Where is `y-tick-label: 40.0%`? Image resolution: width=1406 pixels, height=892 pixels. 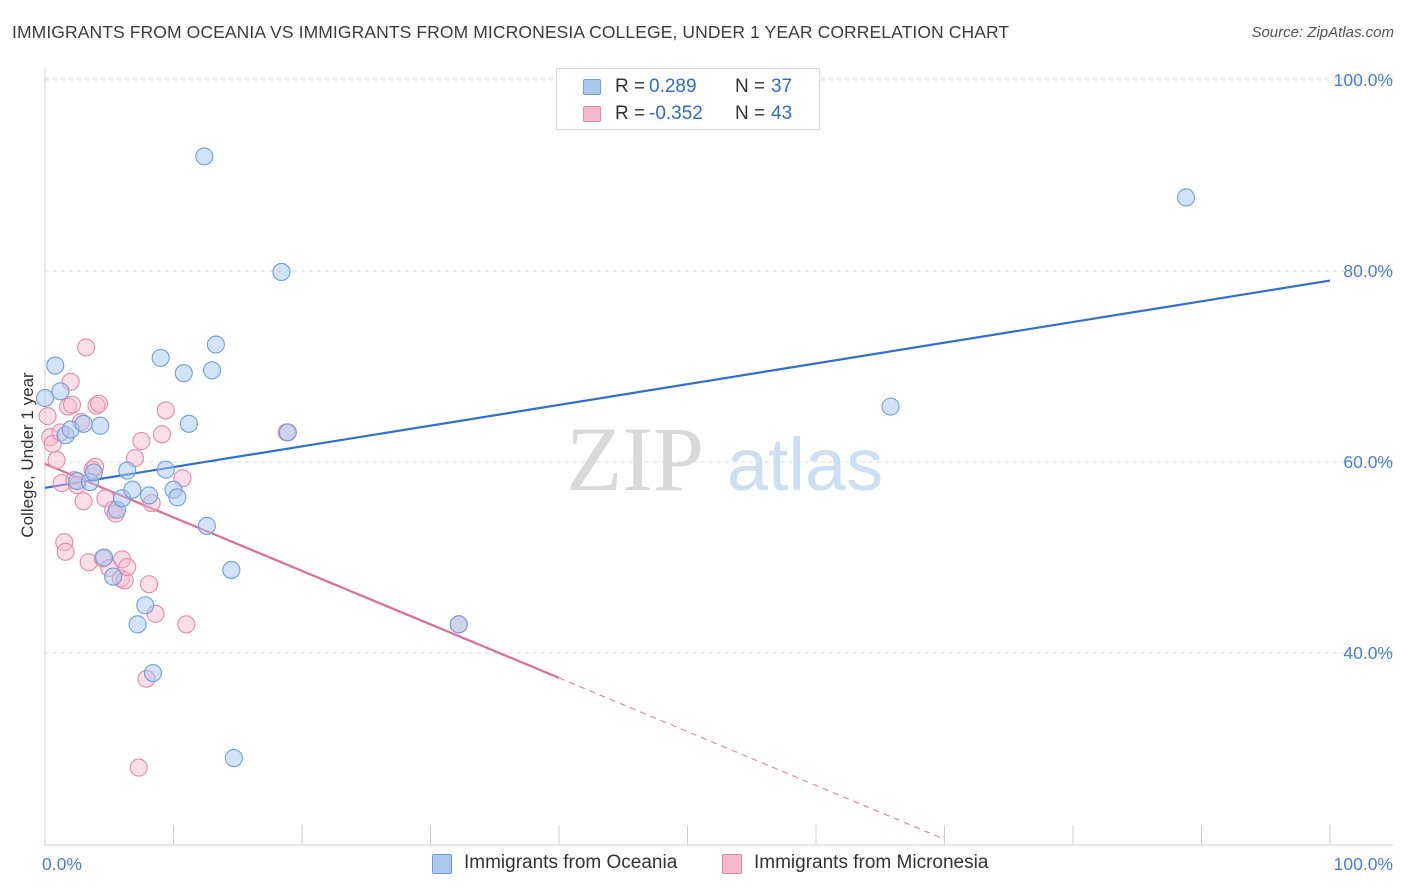 y-tick-label: 40.0% is located at coordinates (1368, 653).